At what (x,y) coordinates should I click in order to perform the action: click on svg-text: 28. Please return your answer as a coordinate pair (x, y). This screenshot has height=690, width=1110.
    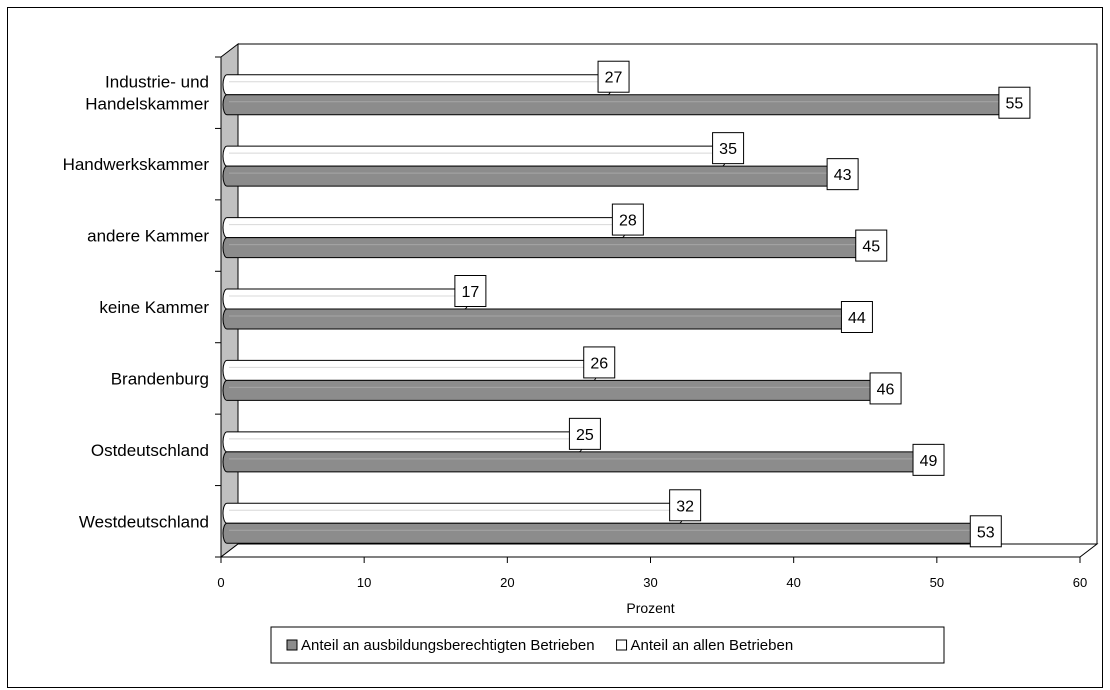
    Looking at the image, I should click on (628, 221).